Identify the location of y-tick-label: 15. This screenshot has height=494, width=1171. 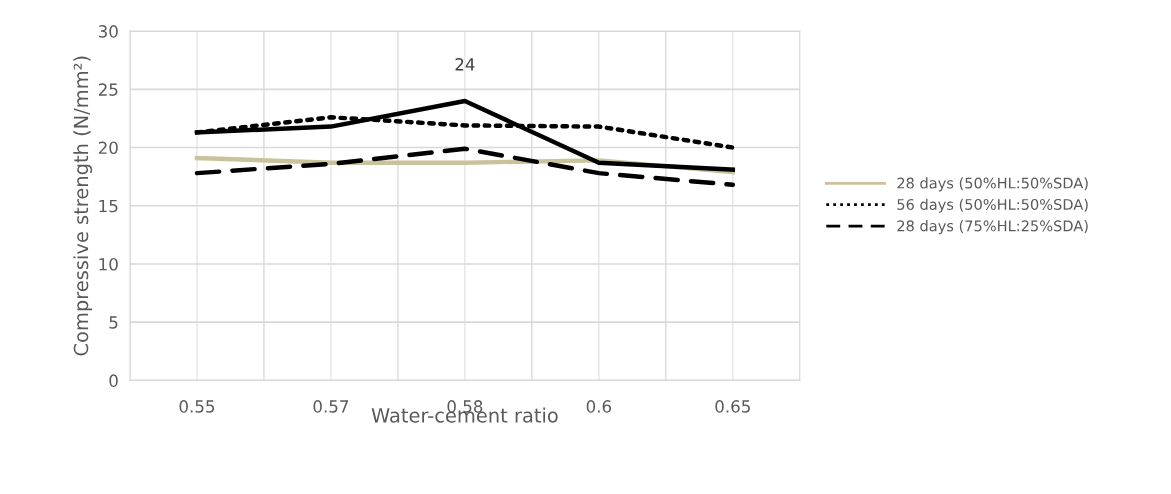
(108, 206).